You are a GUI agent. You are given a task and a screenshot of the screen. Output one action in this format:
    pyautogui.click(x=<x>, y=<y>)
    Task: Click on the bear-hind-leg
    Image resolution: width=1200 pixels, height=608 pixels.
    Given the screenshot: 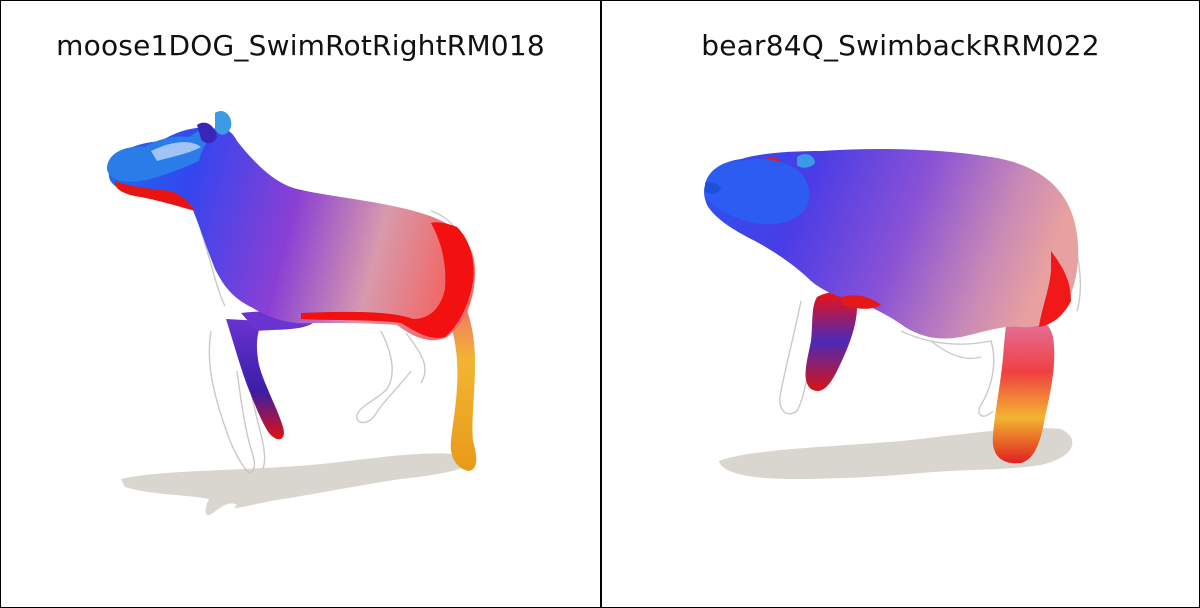 What is the action you would take?
    pyautogui.click(x=1023, y=387)
    